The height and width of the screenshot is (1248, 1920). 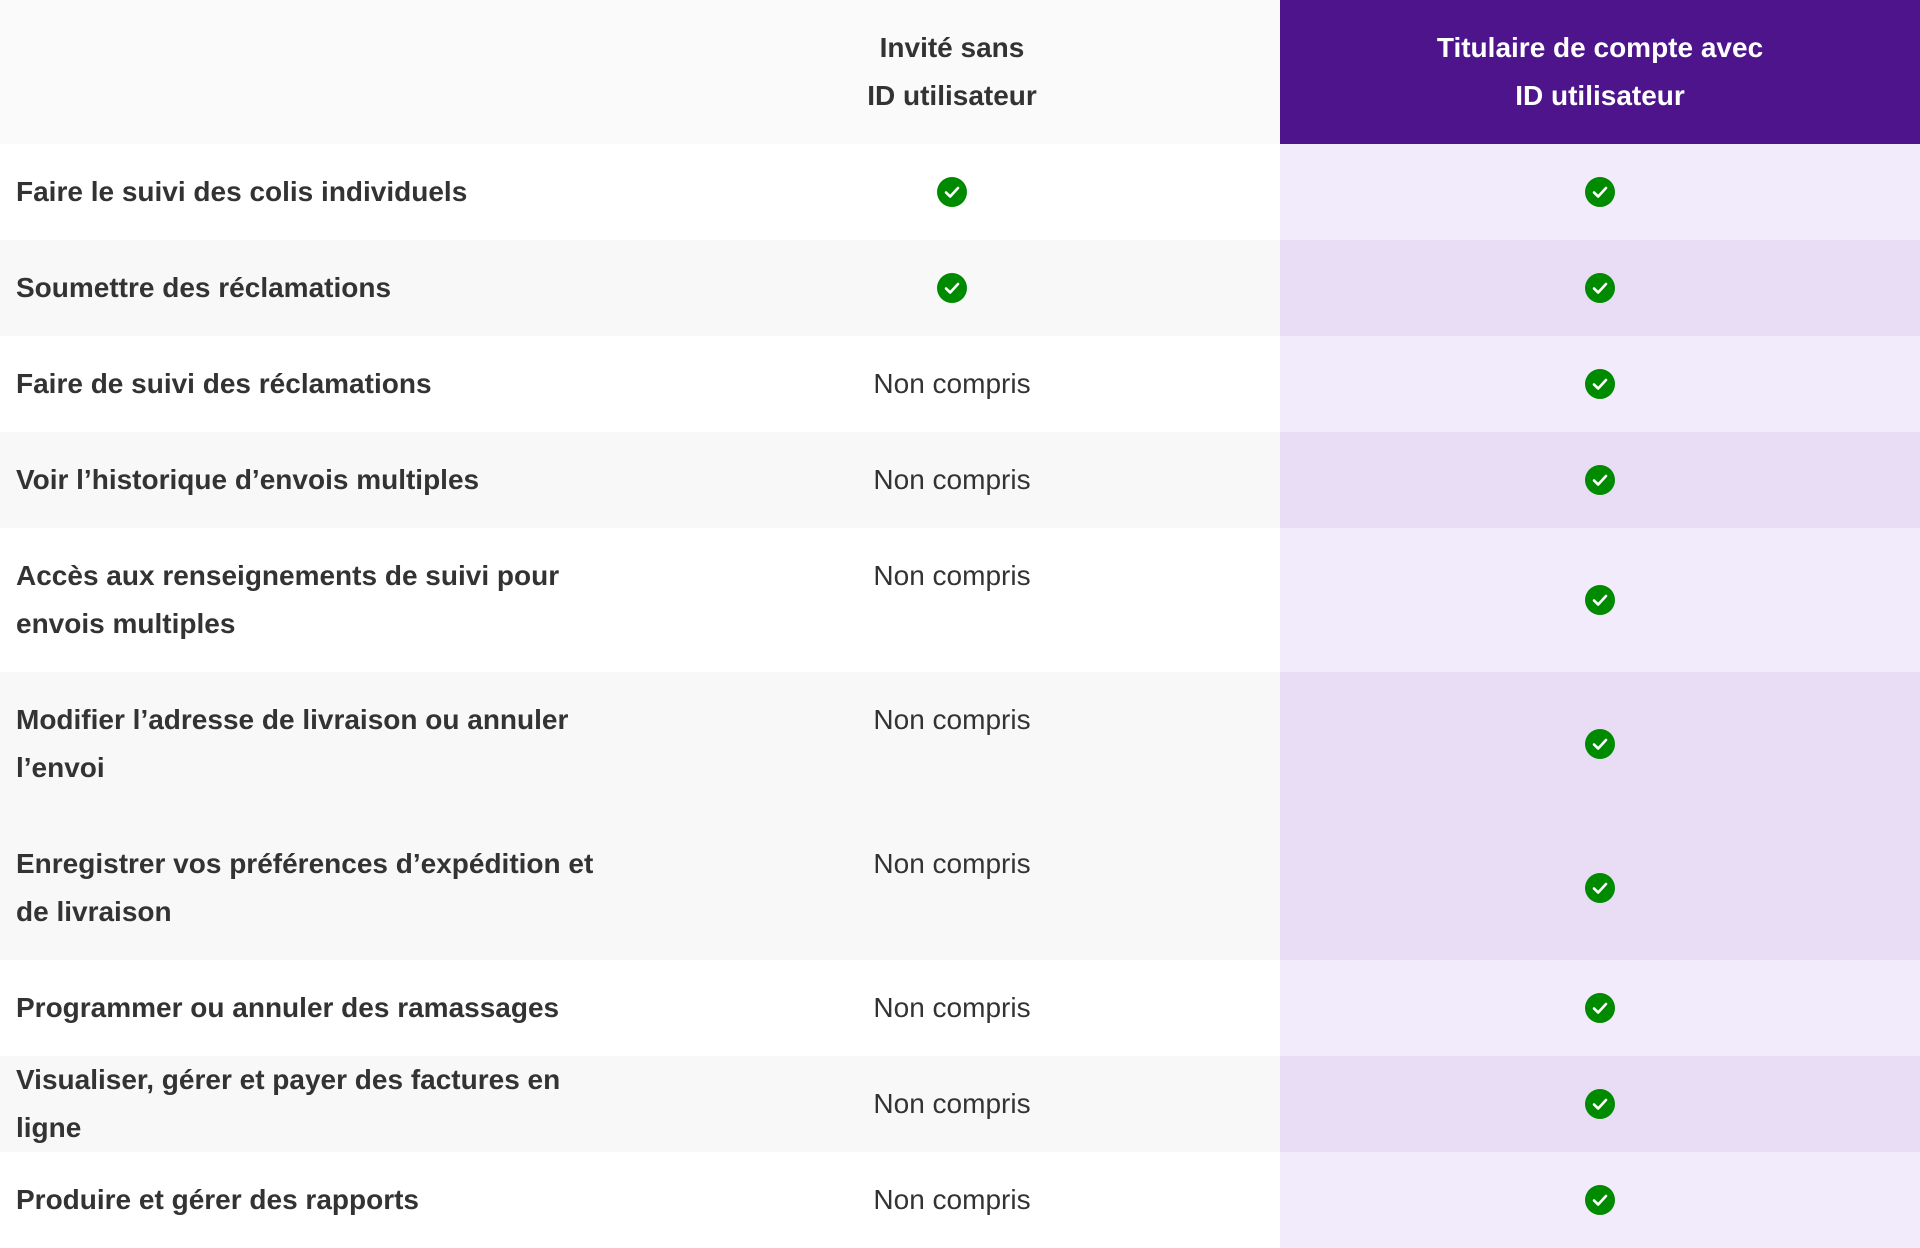 I want to click on account-header-line1: Titulaire de compte avec, so click(x=1600, y=47).